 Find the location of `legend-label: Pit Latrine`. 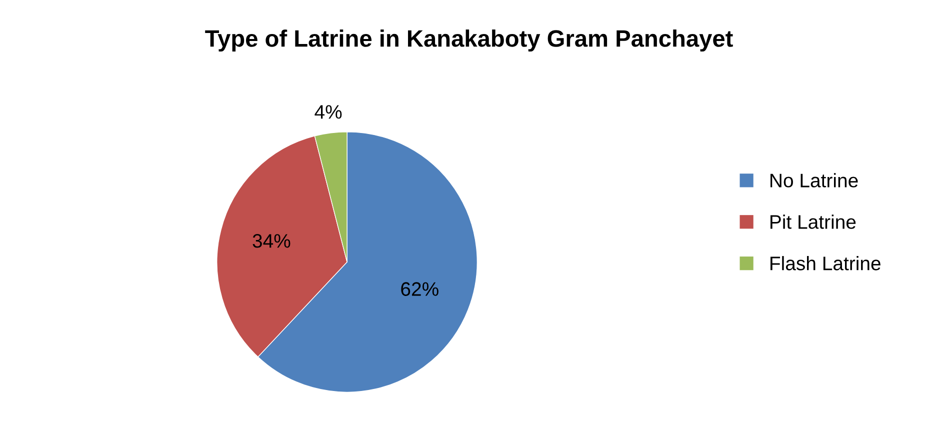

legend-label: Pit Latrine is located at coordinates (813, 221).